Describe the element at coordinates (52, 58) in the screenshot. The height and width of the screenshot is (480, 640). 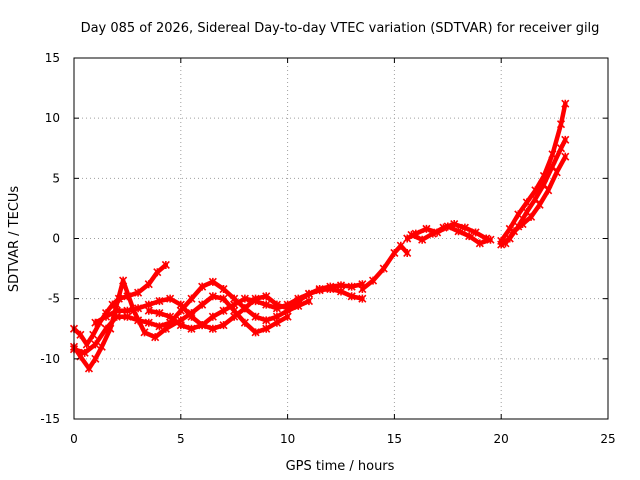
I see `y-tick-label: 15` at that location.